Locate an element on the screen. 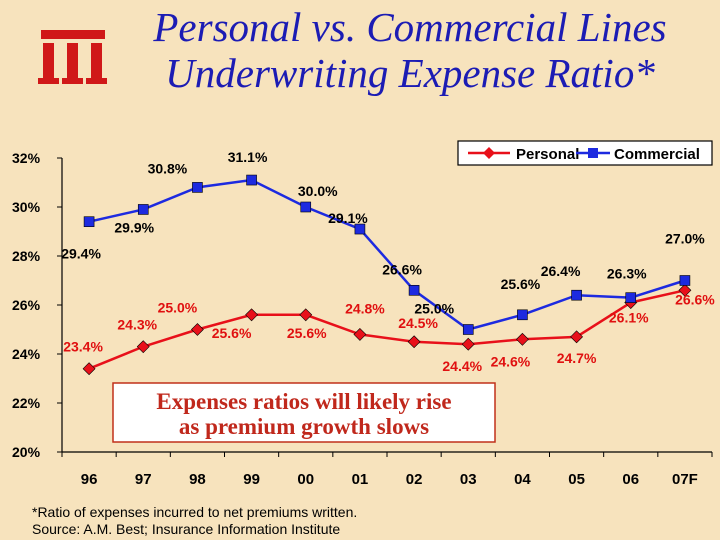 The width and height of the screenshot is (720, 540). series-line-personal is located at coordinates (387, 329).